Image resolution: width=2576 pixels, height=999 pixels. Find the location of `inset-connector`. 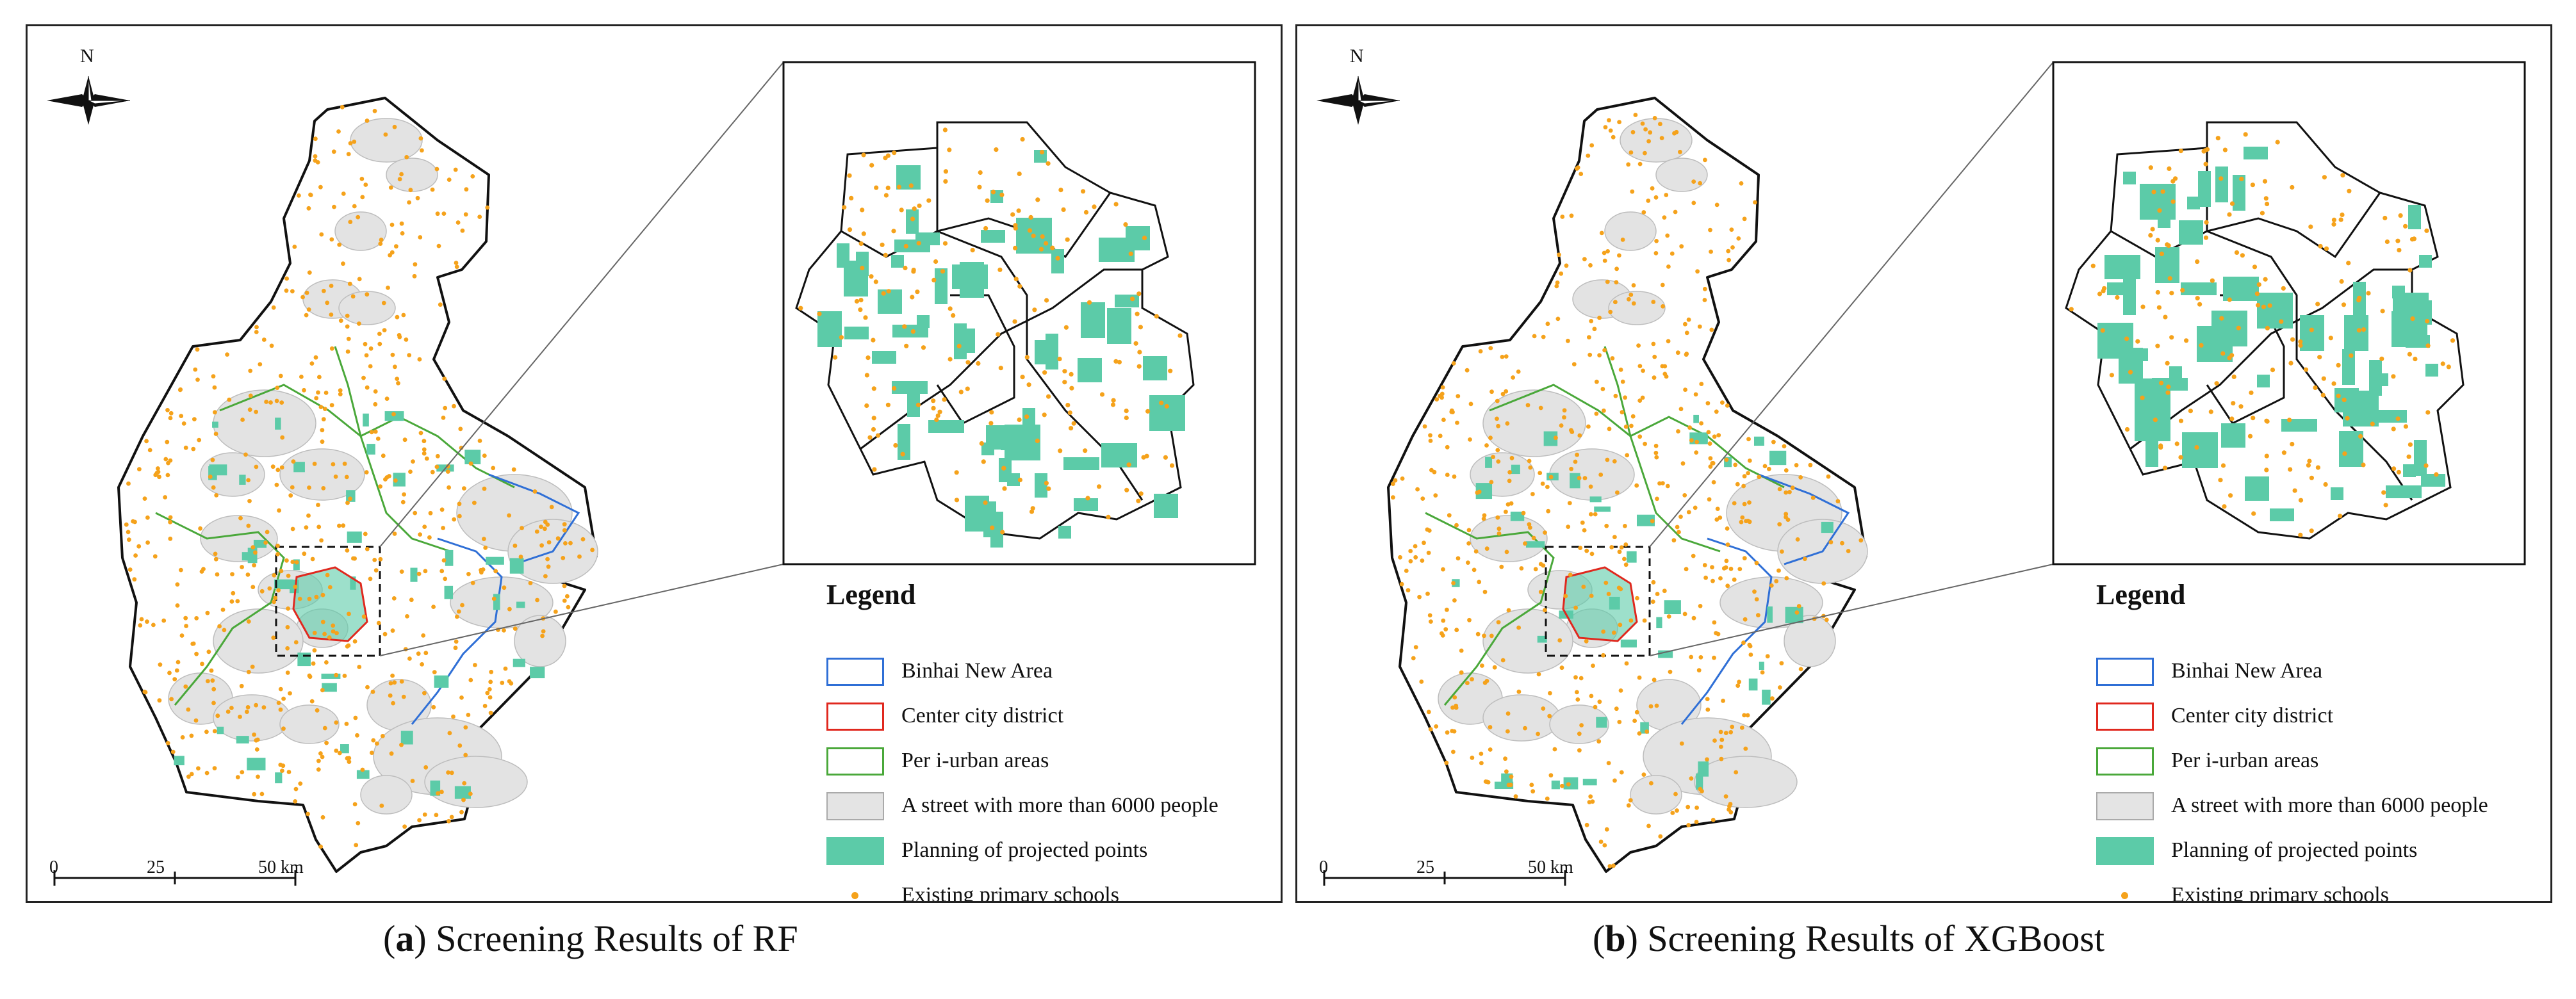

inset-connector is located at coordinates (1851, 610).